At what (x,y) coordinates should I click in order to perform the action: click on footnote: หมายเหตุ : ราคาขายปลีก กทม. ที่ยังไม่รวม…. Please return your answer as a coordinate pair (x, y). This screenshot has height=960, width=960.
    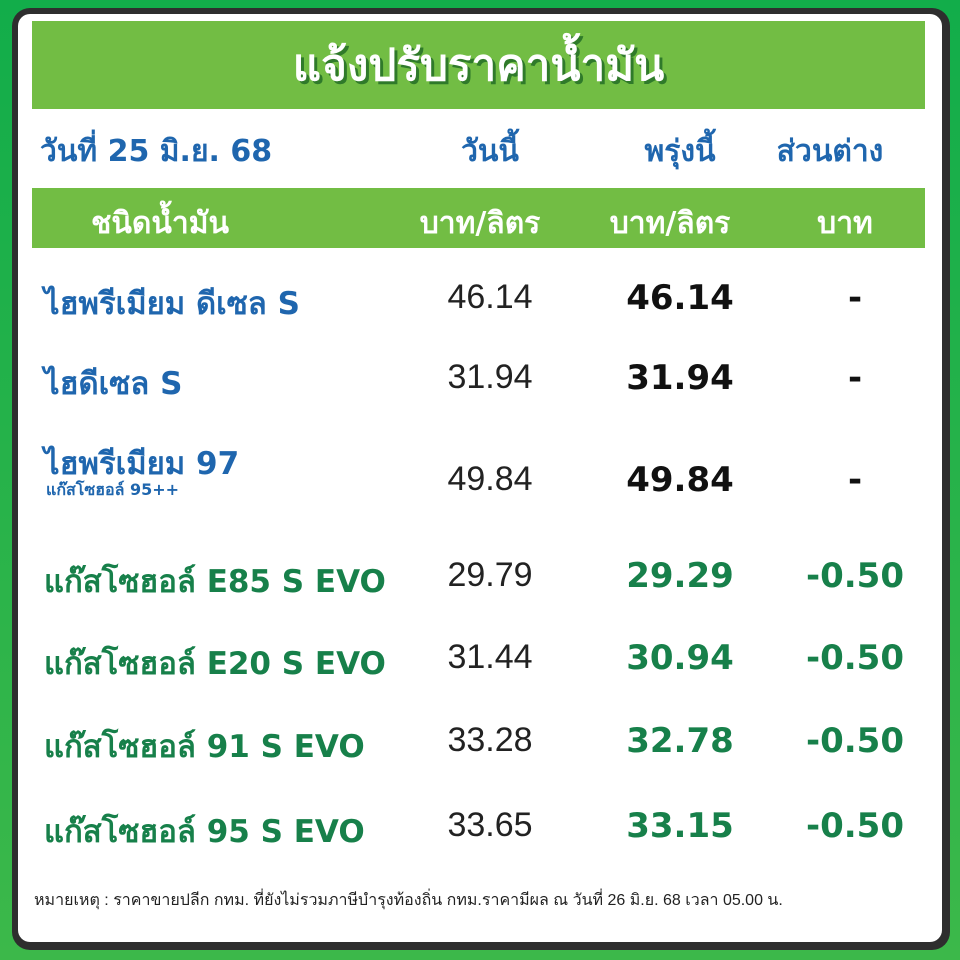
    Looking at the image, I should click on (408, 900).